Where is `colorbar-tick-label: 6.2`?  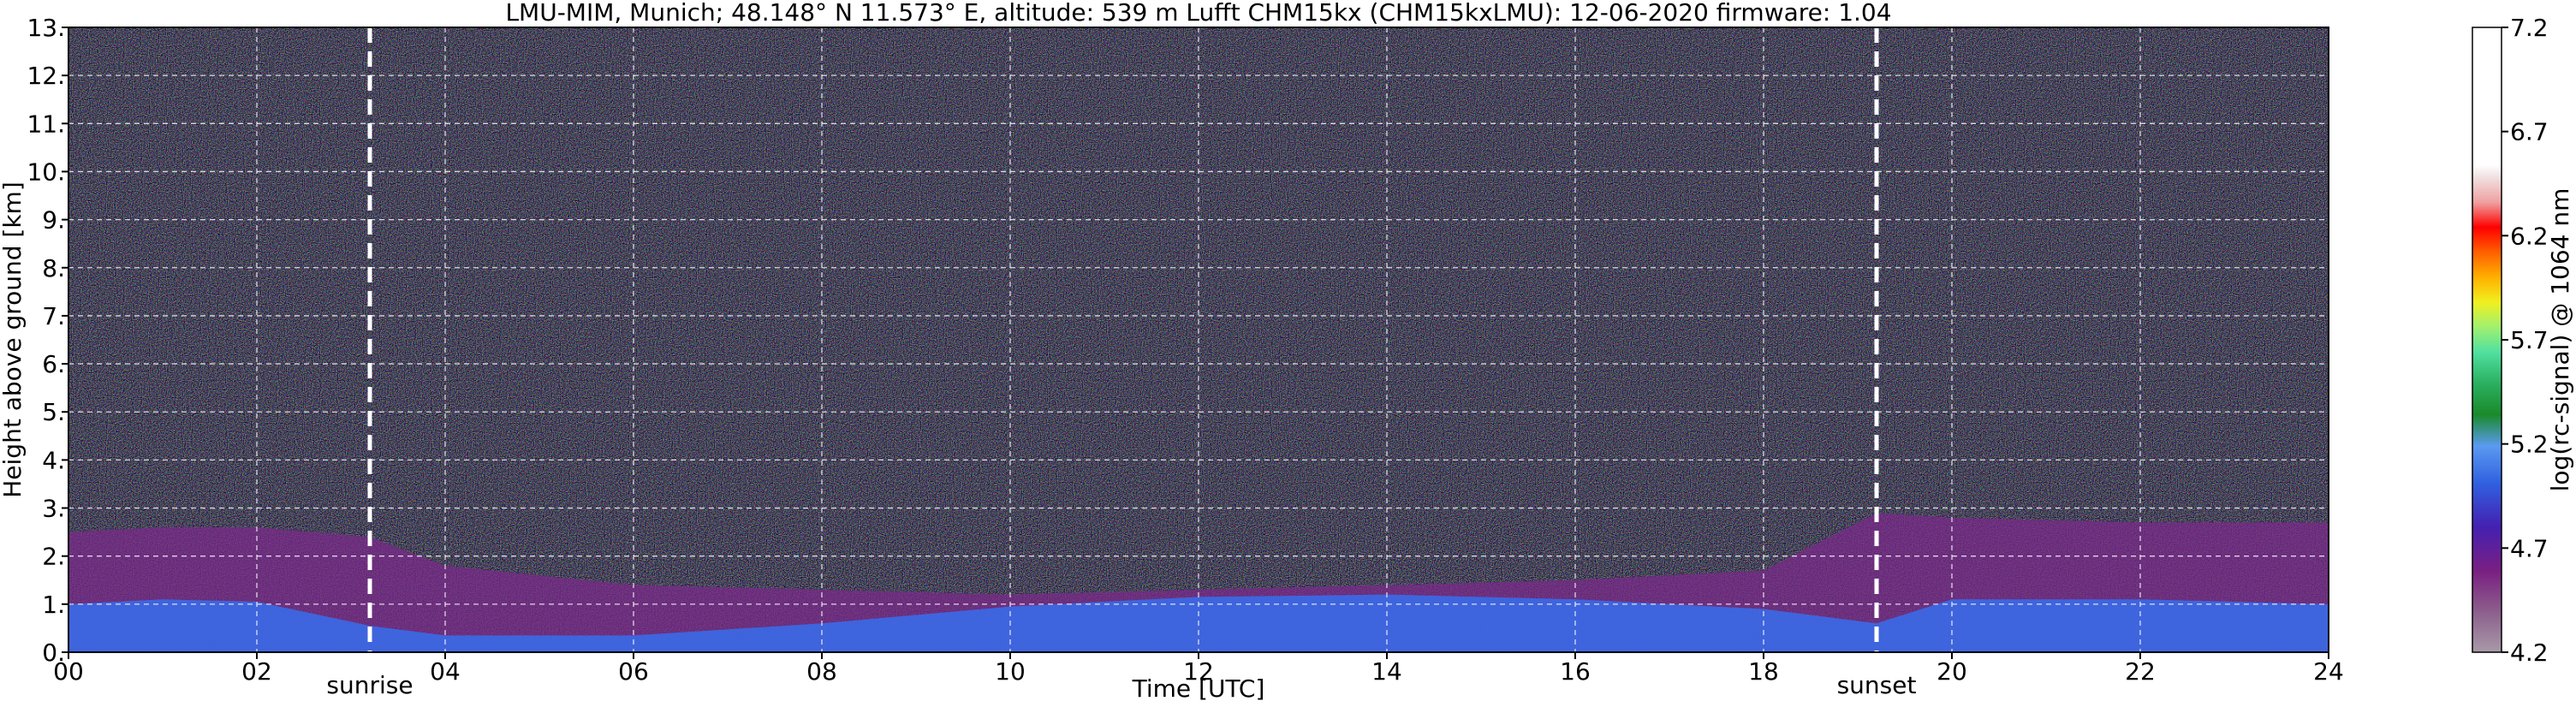
colorbar-tick-label: 6.2 is located at coordinates (2530, 236).